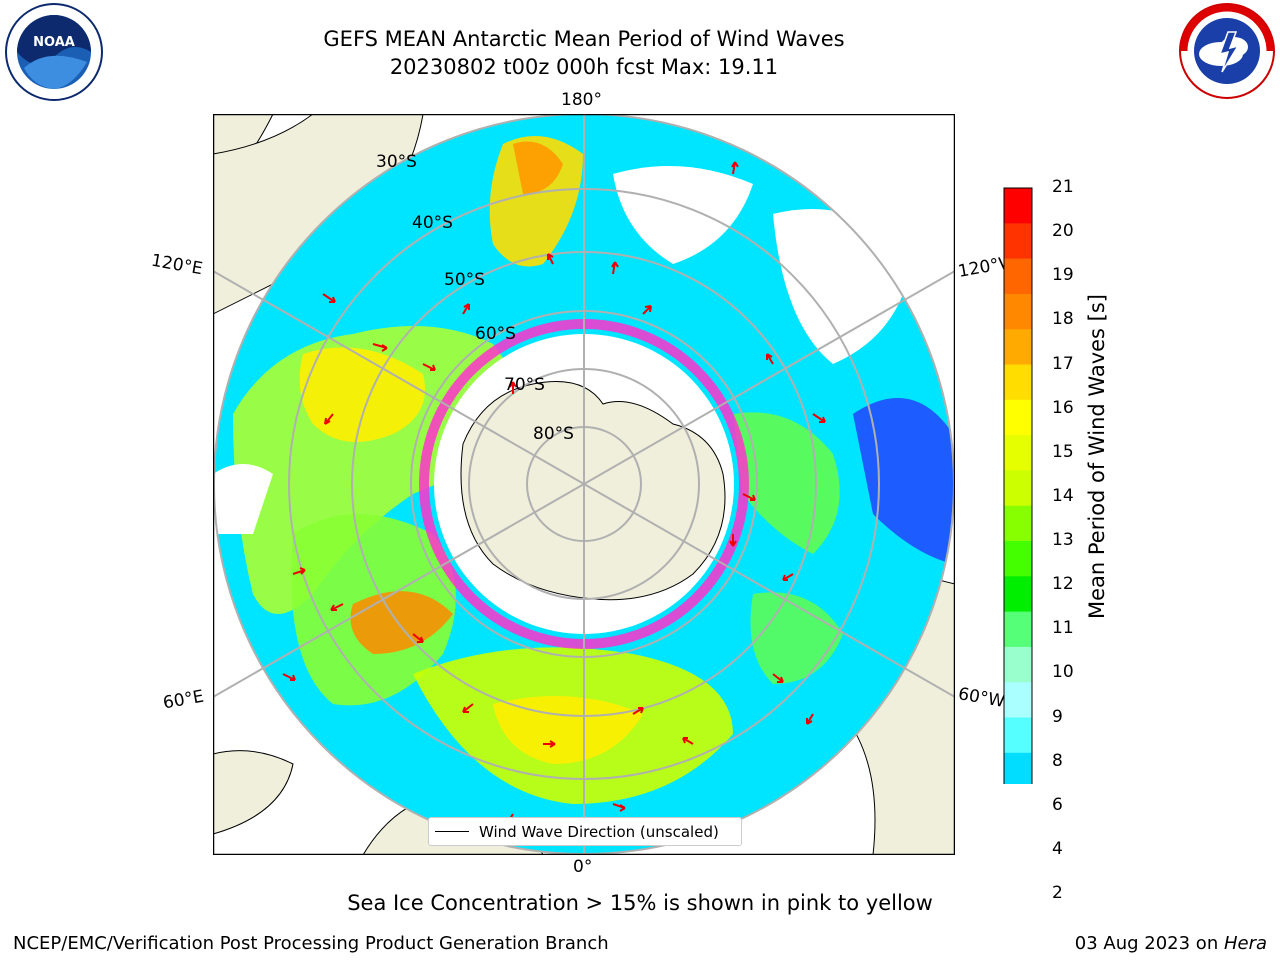  Describe the element at coordinates (1063, 451) in the screenshot. I see `colorbar-tick-label: 15` at that location.